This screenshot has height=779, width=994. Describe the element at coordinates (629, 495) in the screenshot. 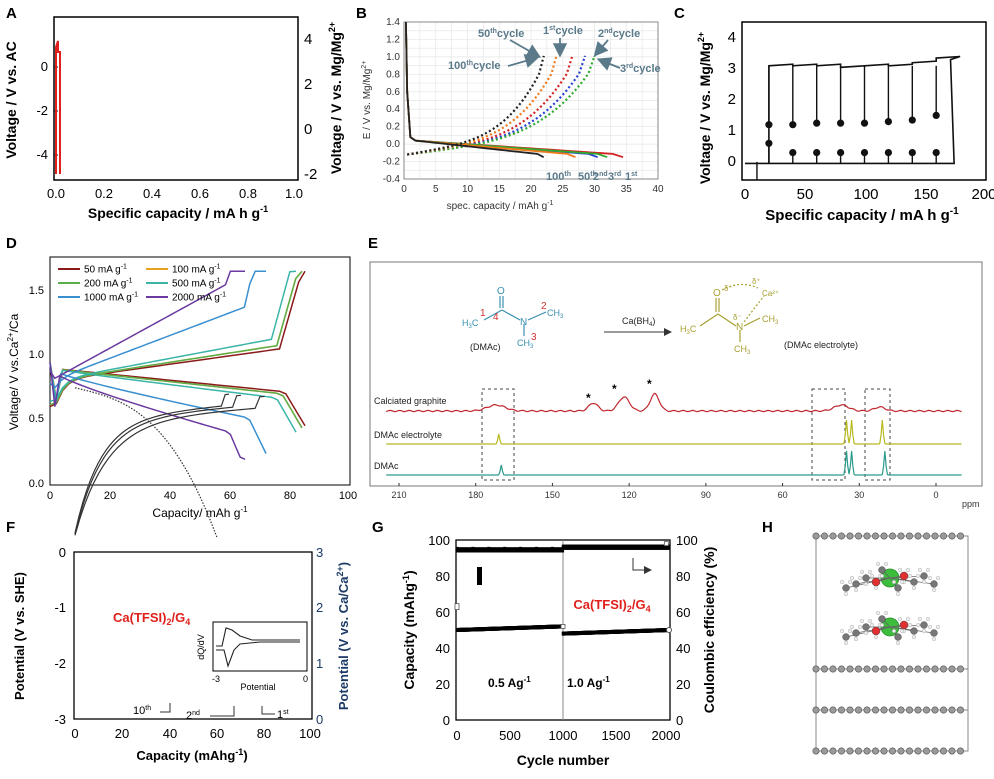

I see `xtick-e: 120` at that location.